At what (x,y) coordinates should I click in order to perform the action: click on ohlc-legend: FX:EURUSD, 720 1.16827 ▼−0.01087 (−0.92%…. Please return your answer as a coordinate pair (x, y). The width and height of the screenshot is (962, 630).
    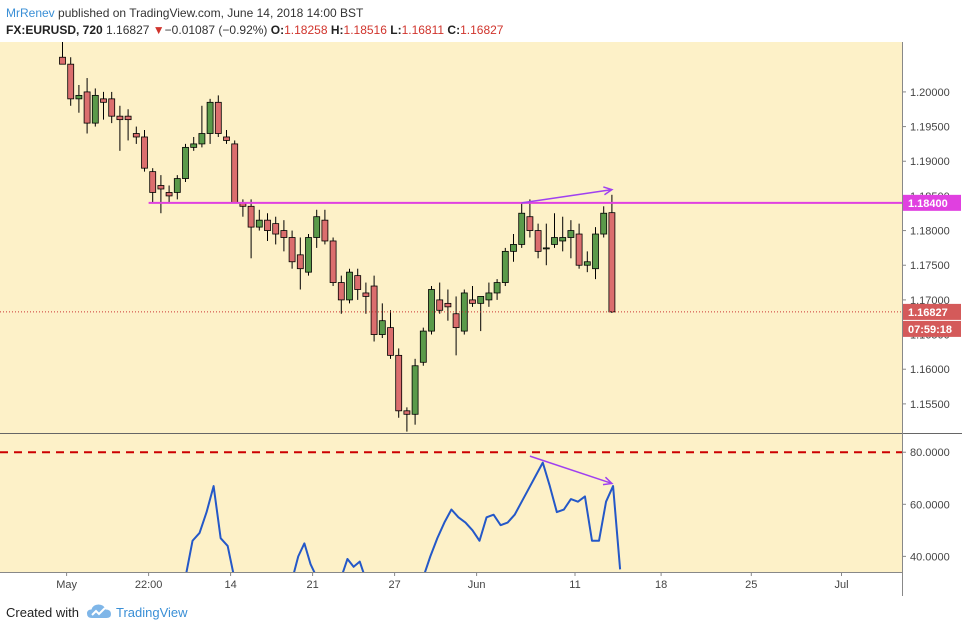
    Looking at the image, I should click on (254, 30).